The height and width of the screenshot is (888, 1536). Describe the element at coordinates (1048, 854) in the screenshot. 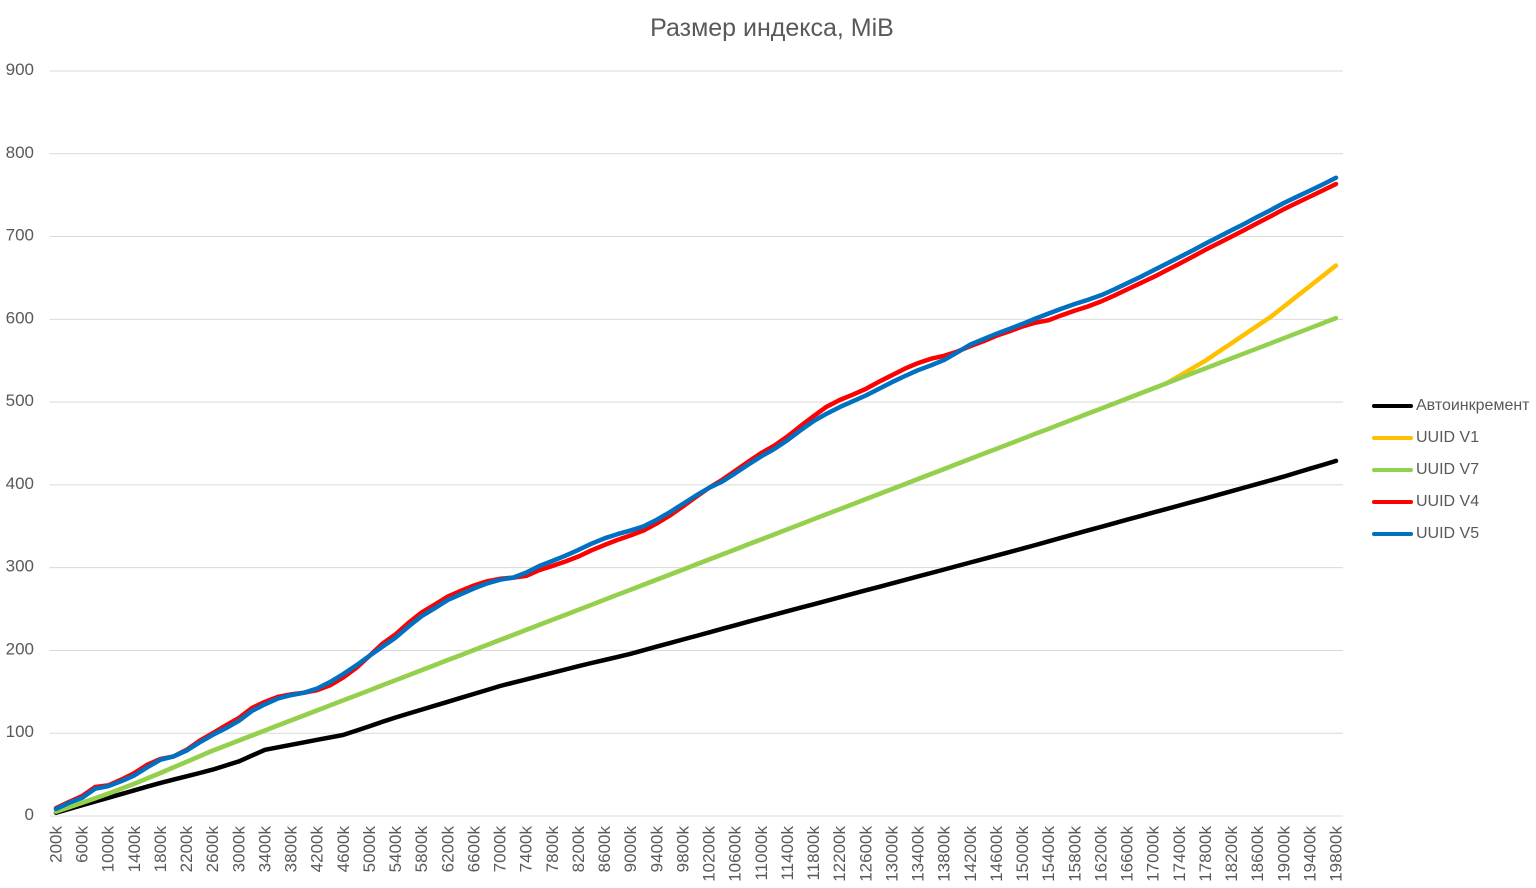

I see `x-tick-label-15400k: 15400k` at that location.